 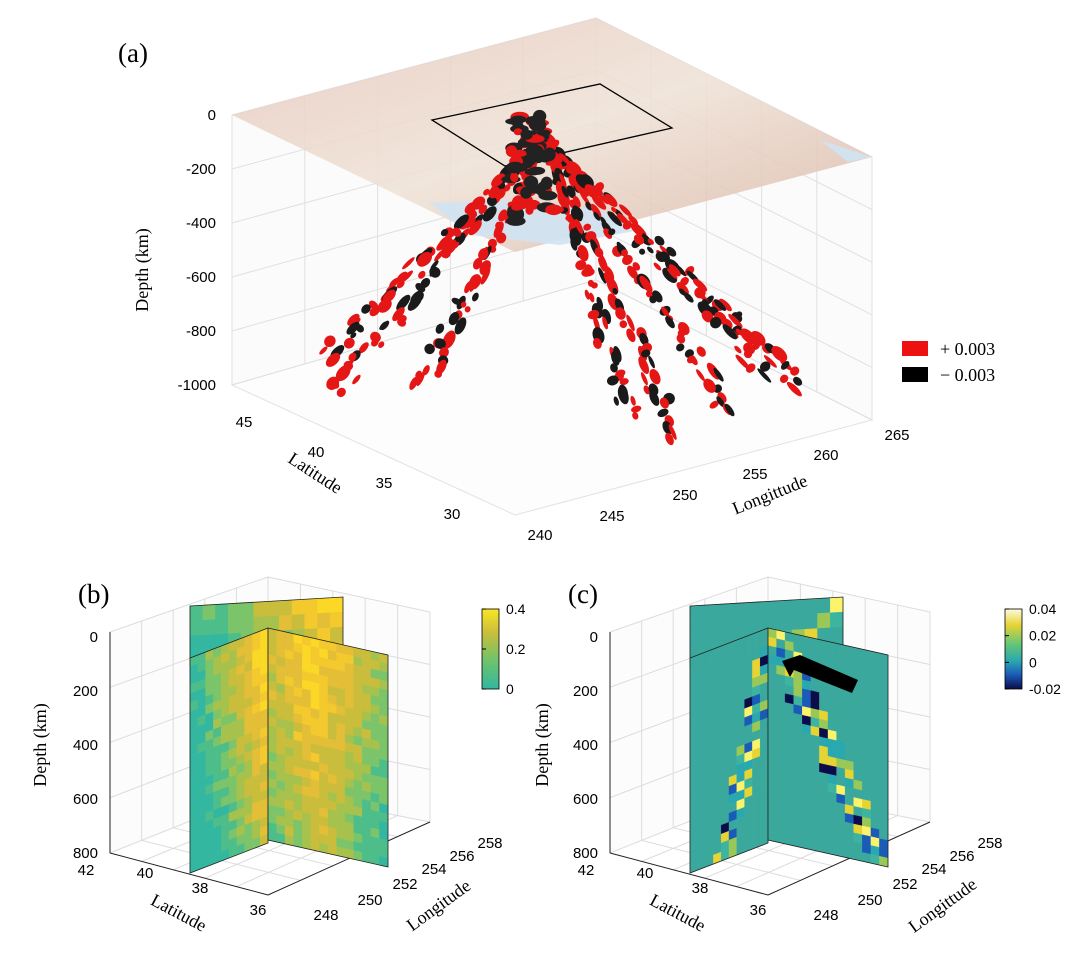 What do you see at coordinates (85, 799) in the screenshot?
I see `z-tick-label: 600` at bounding box center [85, 799].